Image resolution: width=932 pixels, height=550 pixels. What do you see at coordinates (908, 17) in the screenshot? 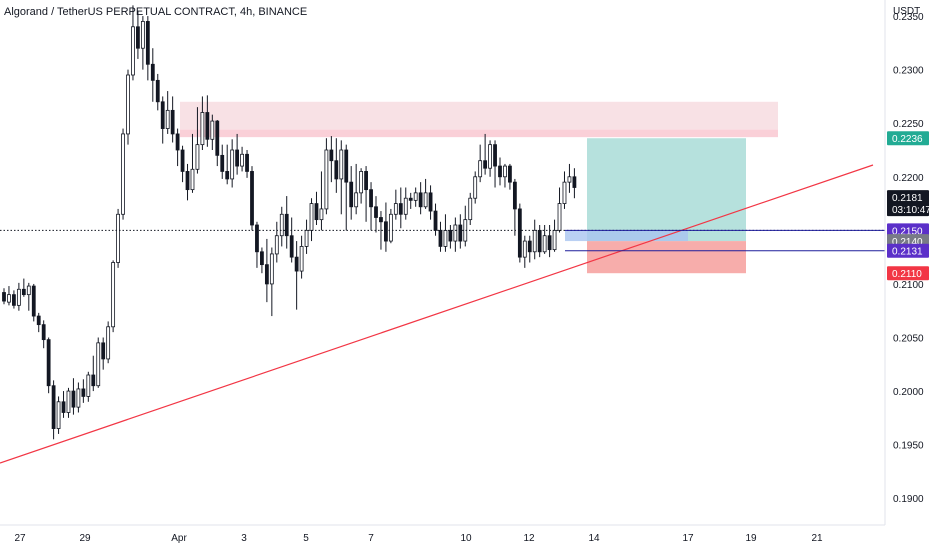
I see `price-tick-label: 0.2350` at bounding box center [908, 17].